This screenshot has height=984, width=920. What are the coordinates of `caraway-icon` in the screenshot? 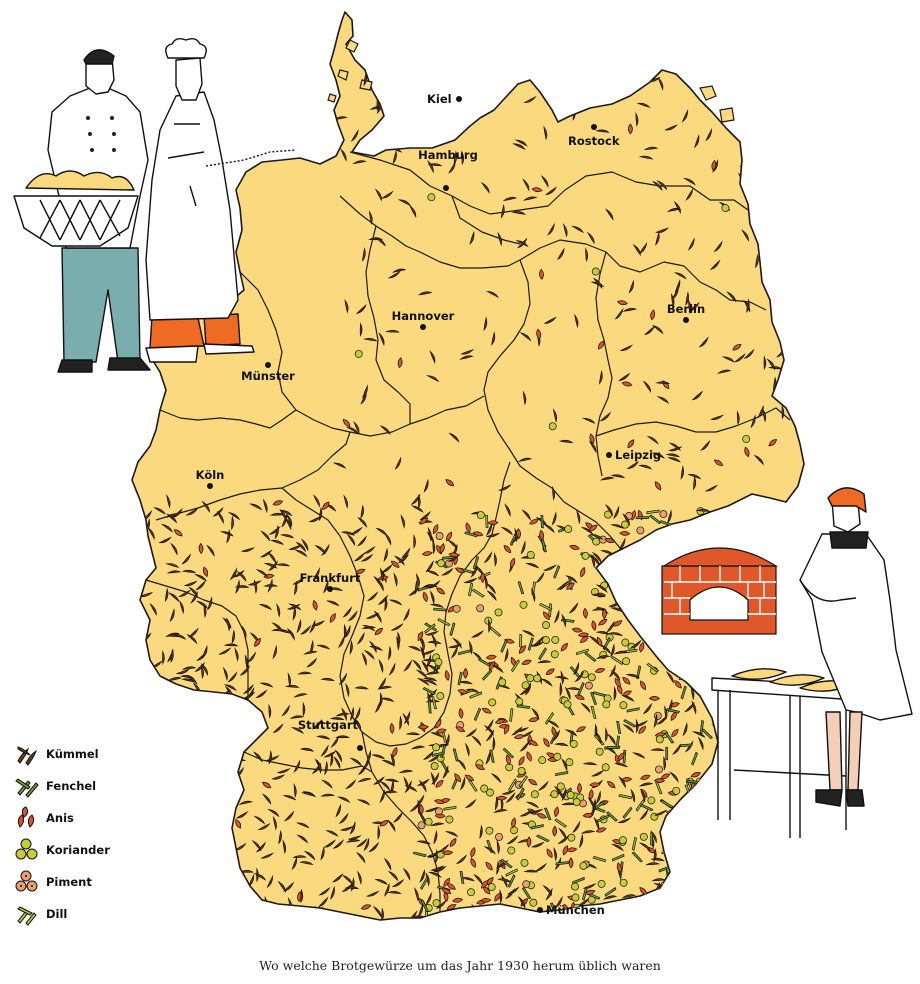 It's located at (27, 756).